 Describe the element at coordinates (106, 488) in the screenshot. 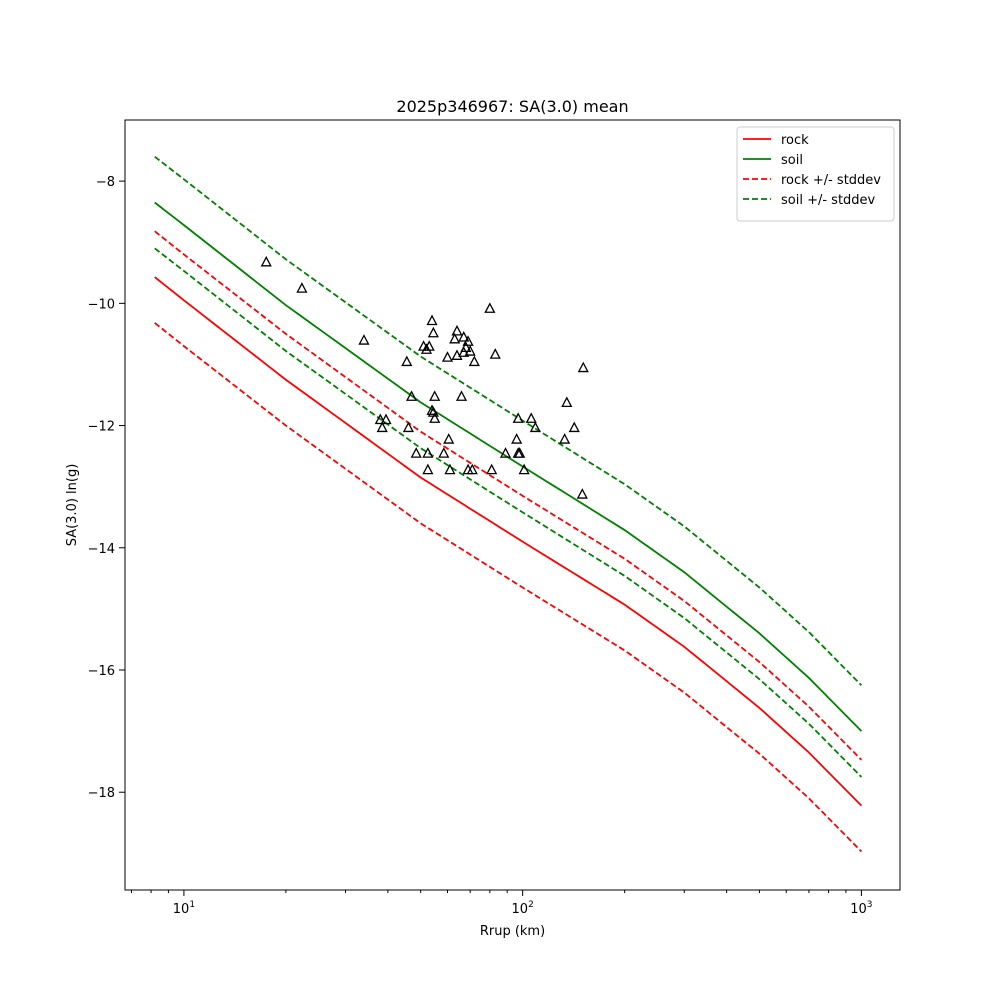

I see `y-axis: −8 −10 −12 −14 −16 −18` at that location.